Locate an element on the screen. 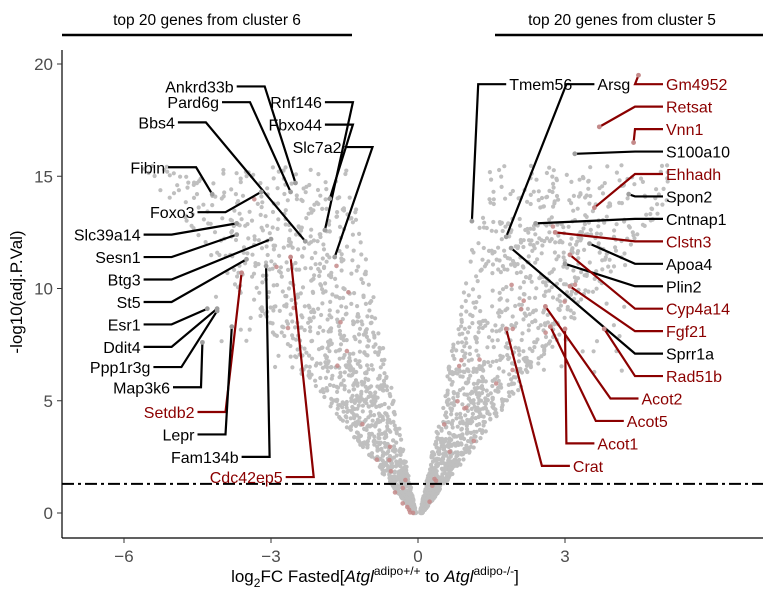 The height and width of the screenshot is (590, 763). leader-line-cntnap1 is located at coordinates (599, 221).